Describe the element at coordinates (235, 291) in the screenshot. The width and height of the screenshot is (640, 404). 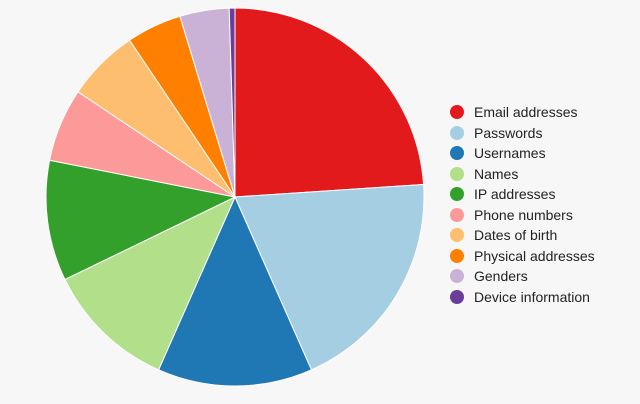
I see `pie-slice-usernames` at that location.